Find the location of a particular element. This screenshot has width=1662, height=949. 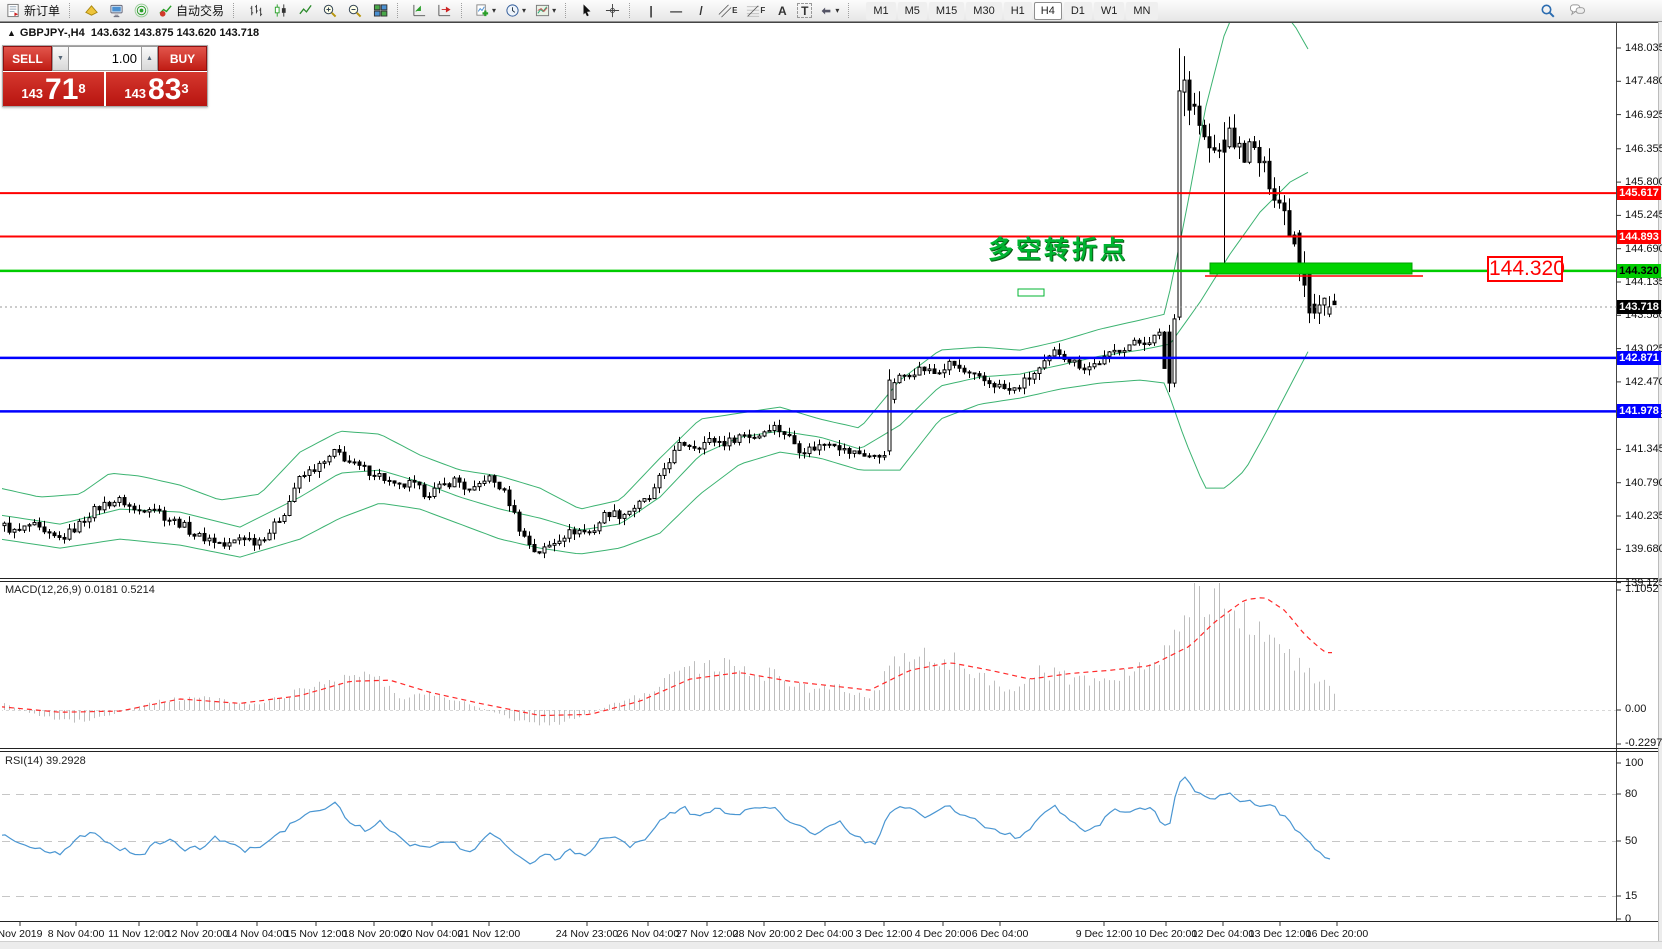

search-button is located at coordinates (1548, 10).